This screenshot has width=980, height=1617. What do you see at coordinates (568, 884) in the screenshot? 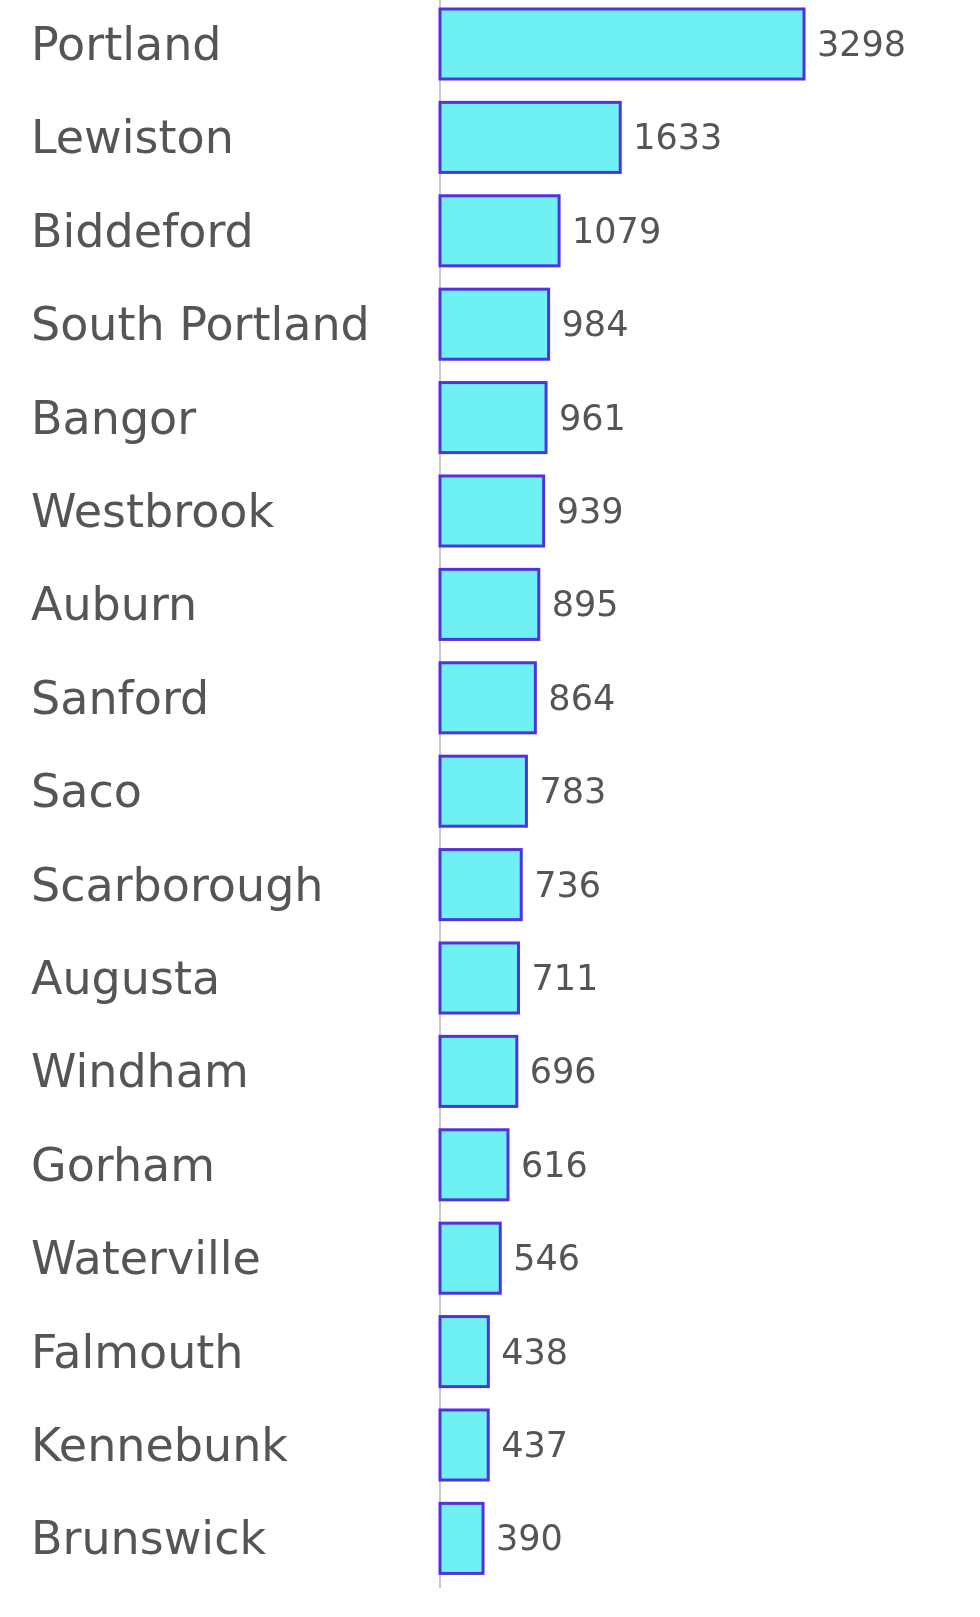
I see `data-label: 736` at bounding box center [568, 884].